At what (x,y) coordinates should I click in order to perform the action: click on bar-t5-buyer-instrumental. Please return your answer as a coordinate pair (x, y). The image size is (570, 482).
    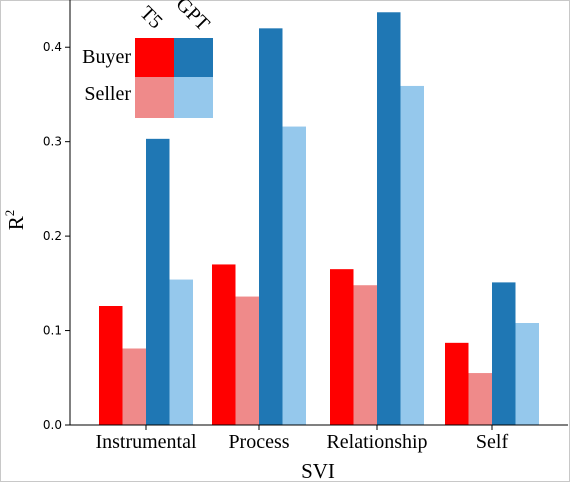
    Looking at the image, I should click on (111, 365).